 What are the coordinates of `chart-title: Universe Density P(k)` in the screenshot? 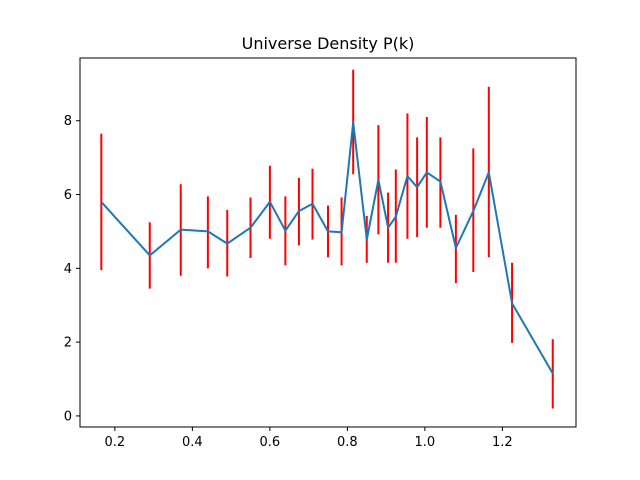 It's located at (328, 43).